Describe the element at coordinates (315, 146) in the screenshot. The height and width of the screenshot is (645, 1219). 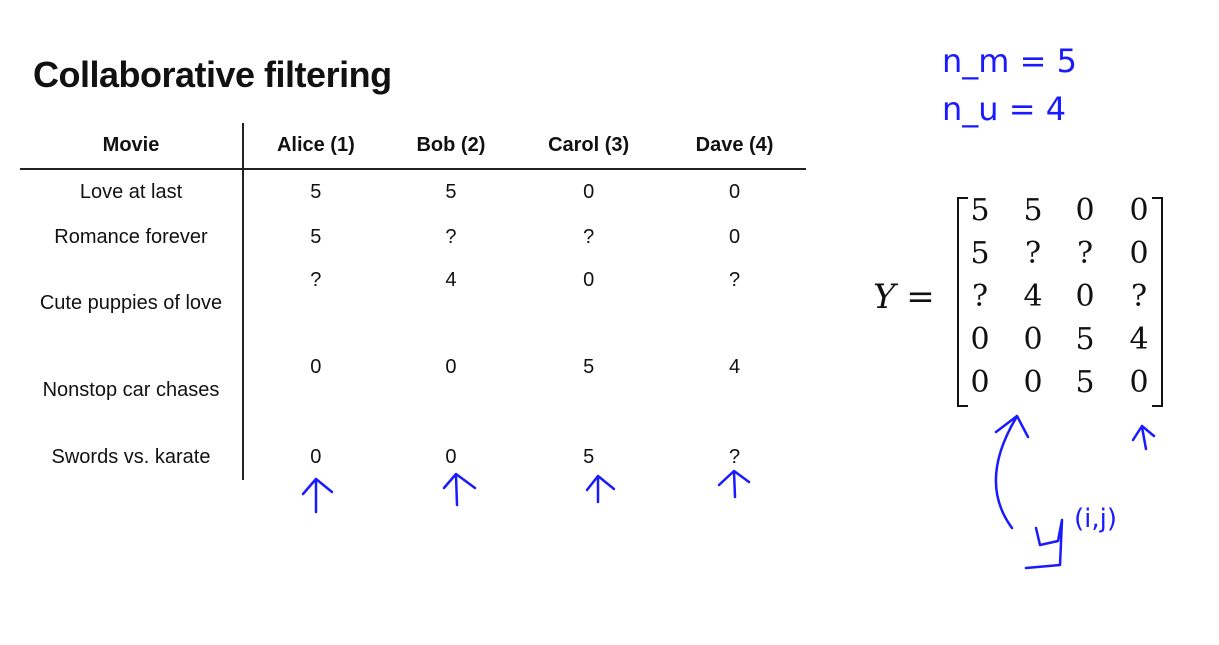
I see `header-alice: Alice (1)` at that location.